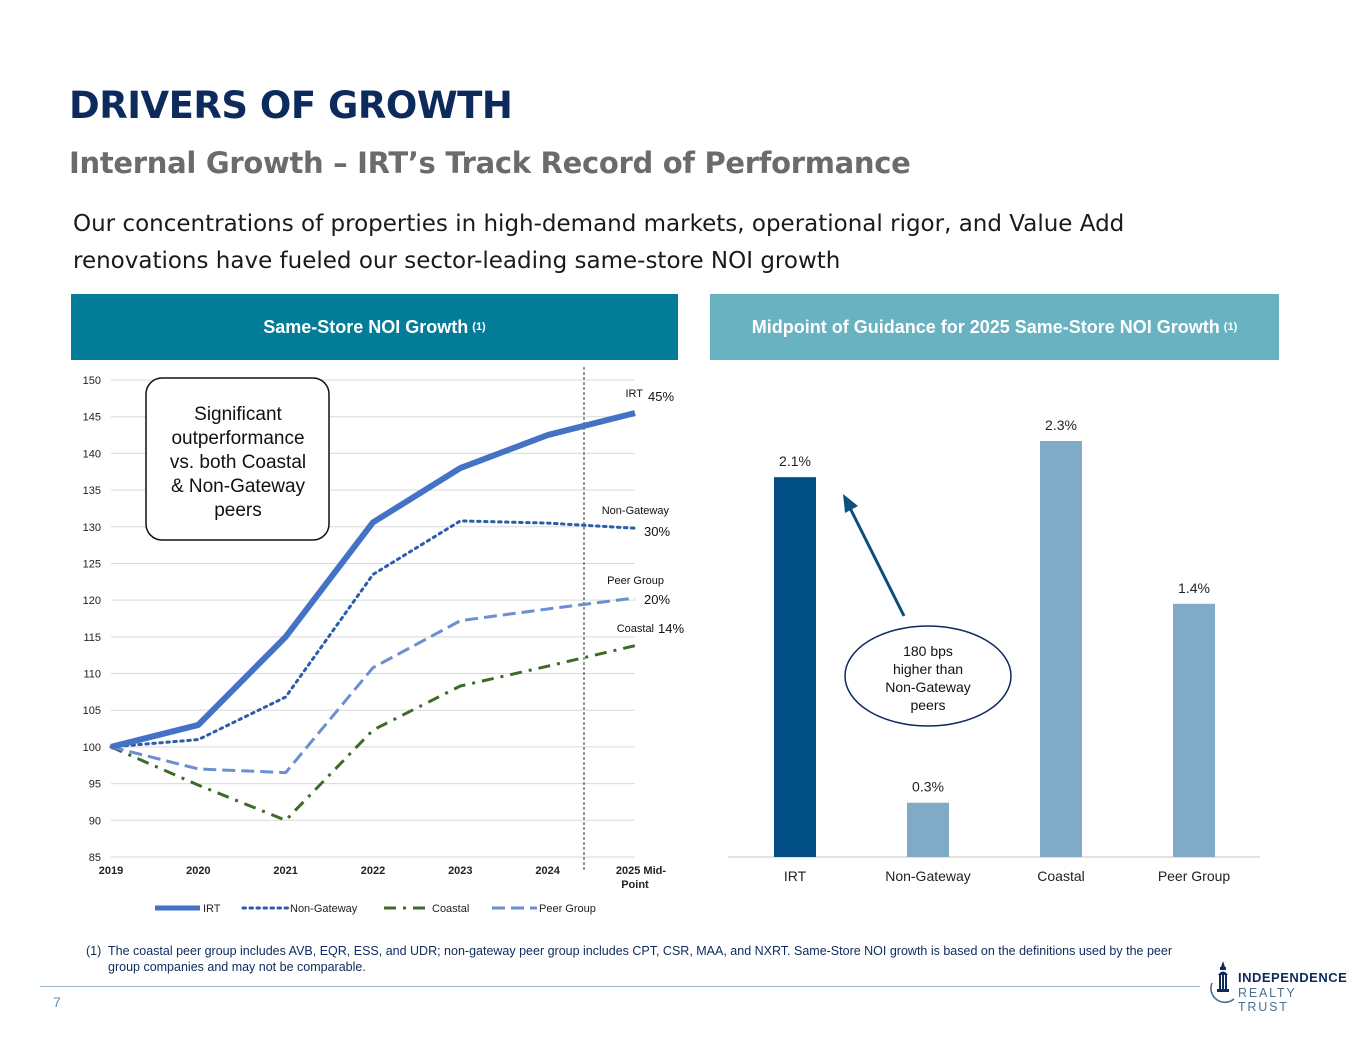  What do you see at coordinates (928, 787) in the screenshot?
I see `bar-value-label: 0.3%` at bounding box center [928, 787].